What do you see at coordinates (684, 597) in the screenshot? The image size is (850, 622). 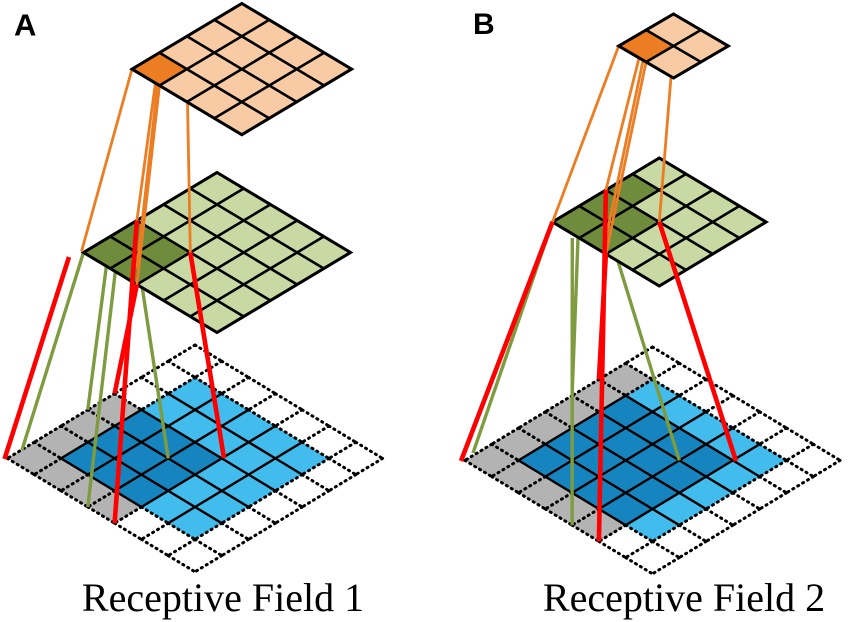 I see `svg-text: Receptive Field 2` at bounding box center [684, 597].